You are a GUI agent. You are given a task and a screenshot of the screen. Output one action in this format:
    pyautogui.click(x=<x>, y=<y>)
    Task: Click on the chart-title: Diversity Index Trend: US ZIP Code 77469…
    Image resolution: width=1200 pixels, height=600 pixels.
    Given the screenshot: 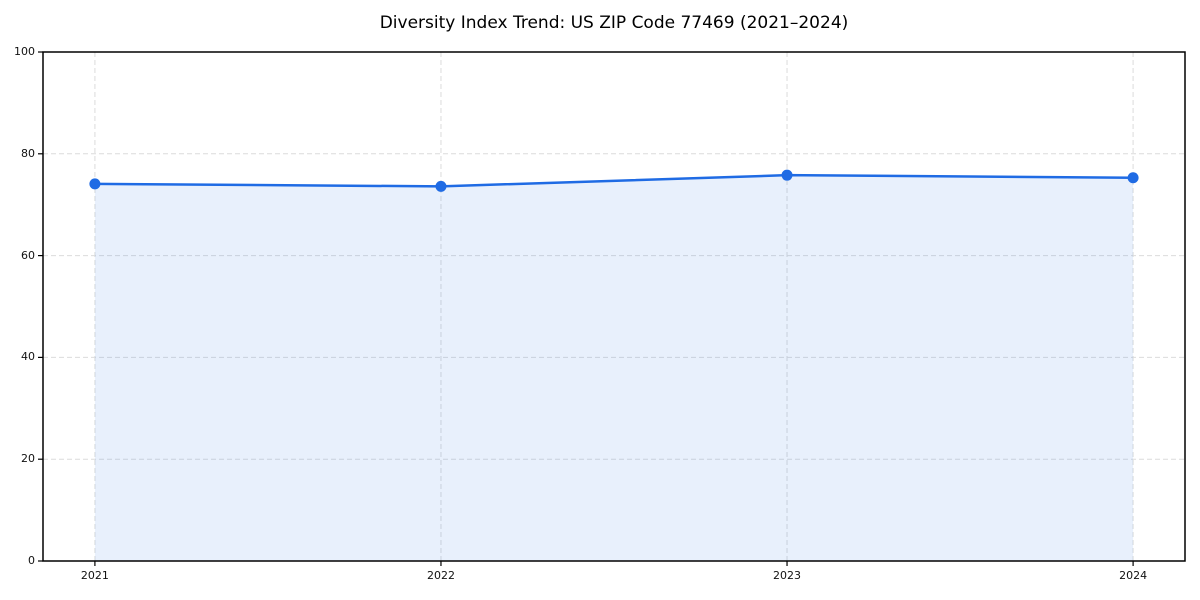 What is the action you would take?
    pyautogui.click(x=614, y=23)
    